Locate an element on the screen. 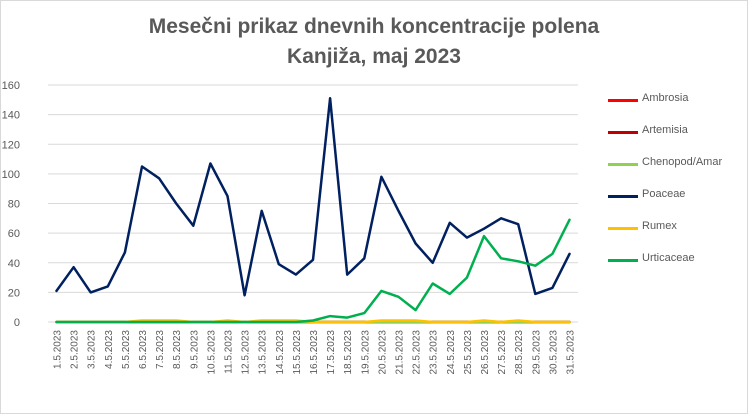 This screenshot has width=748, height=414. x-tick-label: 20.5.2023 is located at coordinates (382, 352).